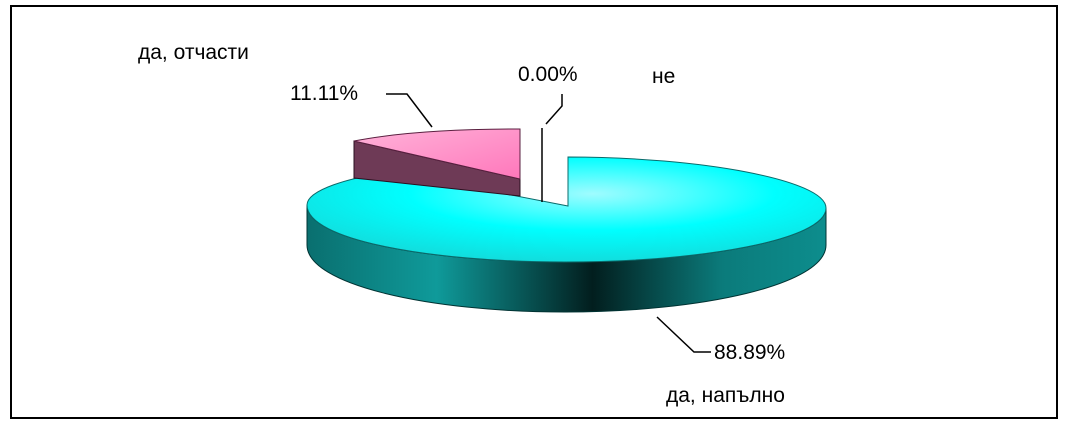 Image resolution: width=1069 pixels, height=425 pixels. Describe the element at coordinates (324, 93) in the screenshot. I see `value-label-da-otchasti: 11.11%` at that location.